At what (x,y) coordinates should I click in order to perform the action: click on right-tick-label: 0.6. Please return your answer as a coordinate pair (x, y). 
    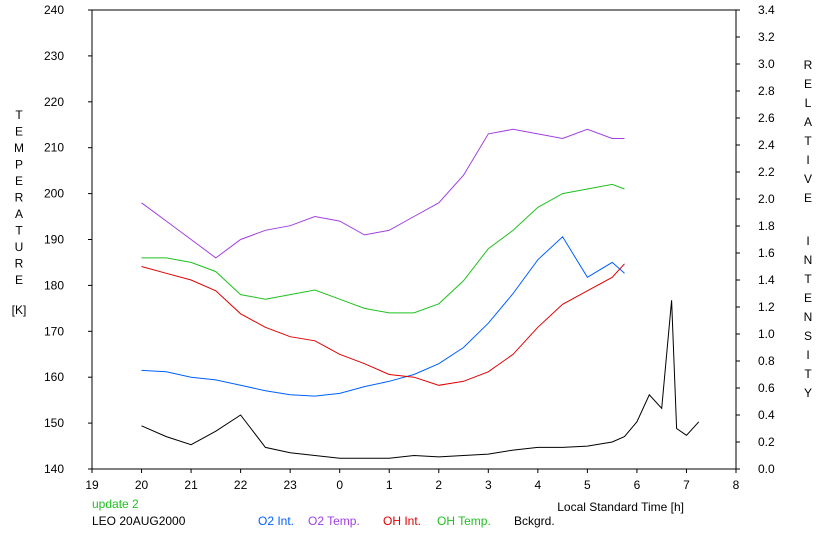
    Looking at the image, I should click on (766, 388).